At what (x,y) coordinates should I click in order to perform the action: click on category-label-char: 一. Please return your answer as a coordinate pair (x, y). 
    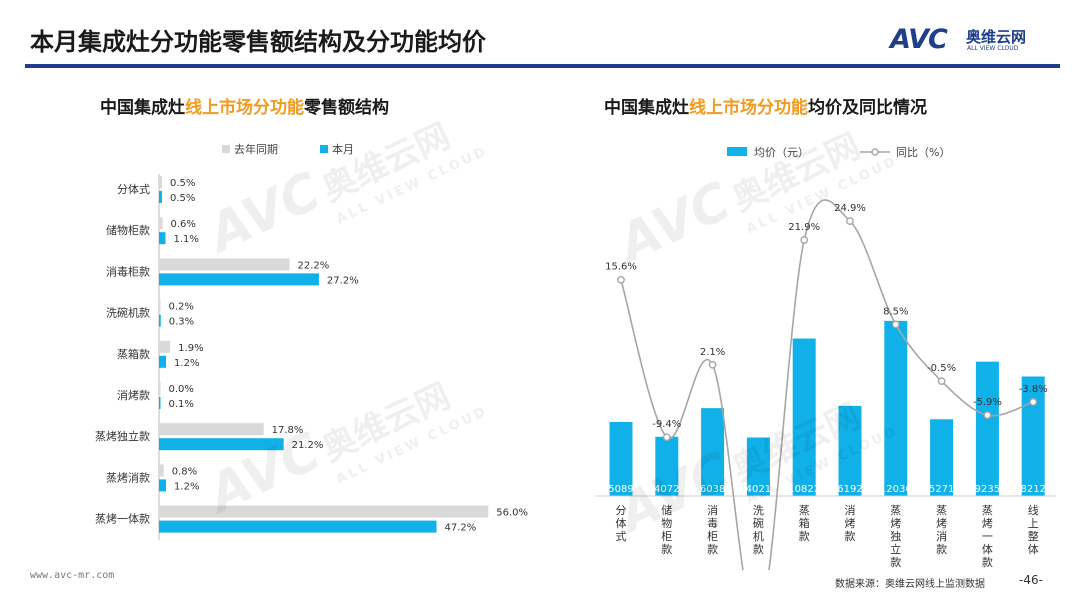
    Looking at the image, I should click on (987, 536).